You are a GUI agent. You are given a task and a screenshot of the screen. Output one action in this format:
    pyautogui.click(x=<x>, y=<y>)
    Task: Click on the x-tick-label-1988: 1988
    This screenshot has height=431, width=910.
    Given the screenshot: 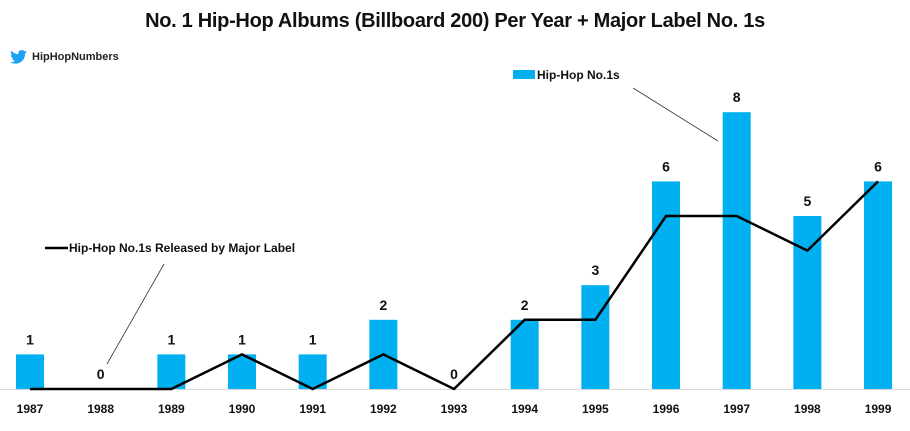 What is the action you would take?
    pyautogui.click(x=100, y=409)
    